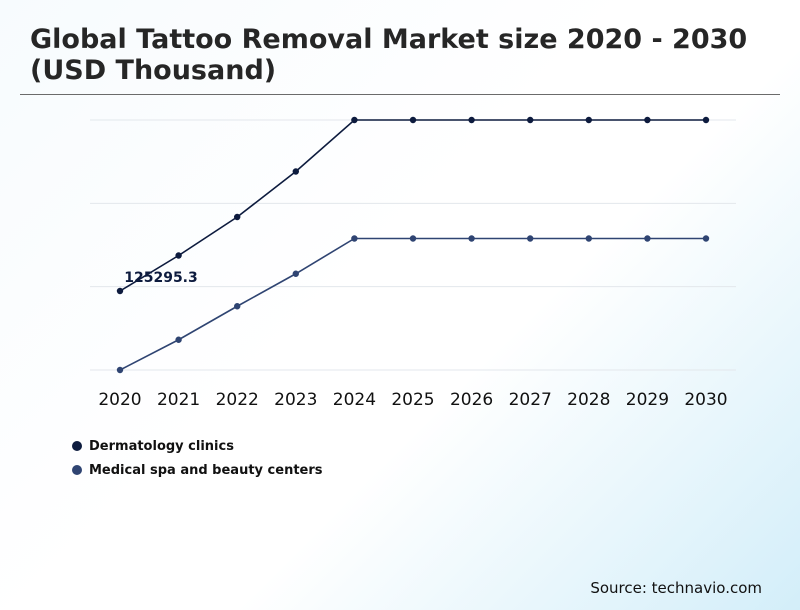 The width and height of the screenshot is (800, 610). I want to click on x-tick-label: 2023, so click(295, 400).